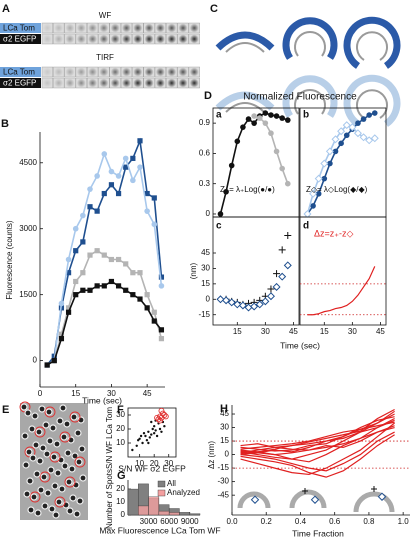 Image resolution: width=414 pixels, height=539 pixels. Describe the element at coordinates (28, 294) in the screenshot. I see `y-tick-label: 1500` at that location.